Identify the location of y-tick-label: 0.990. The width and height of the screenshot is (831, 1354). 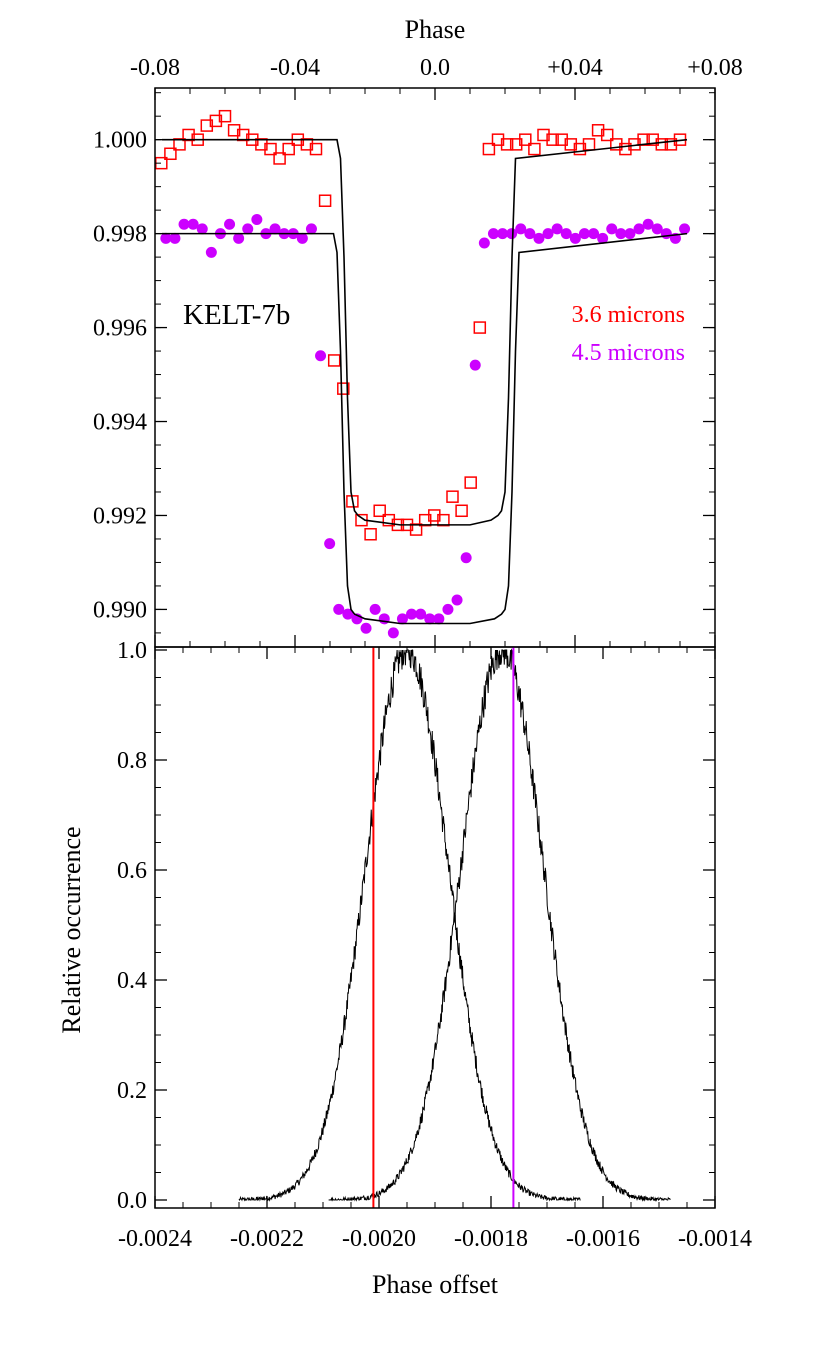
(120, 610).